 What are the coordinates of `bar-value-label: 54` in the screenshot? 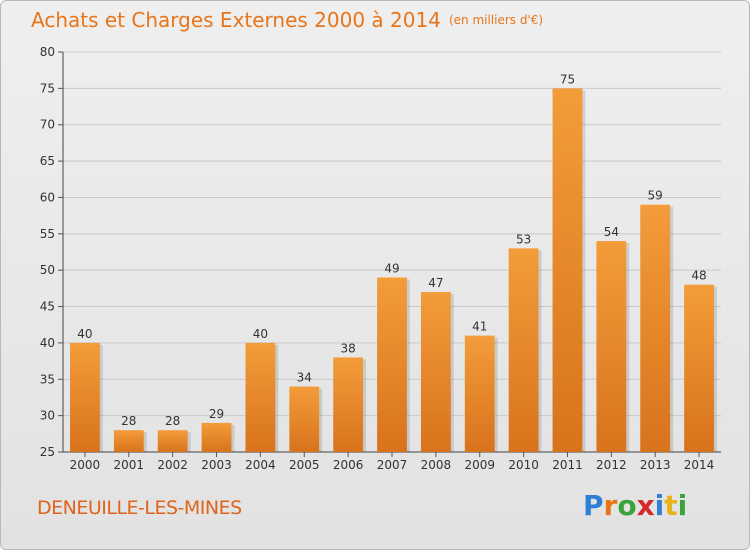 It's located at (611, 232).